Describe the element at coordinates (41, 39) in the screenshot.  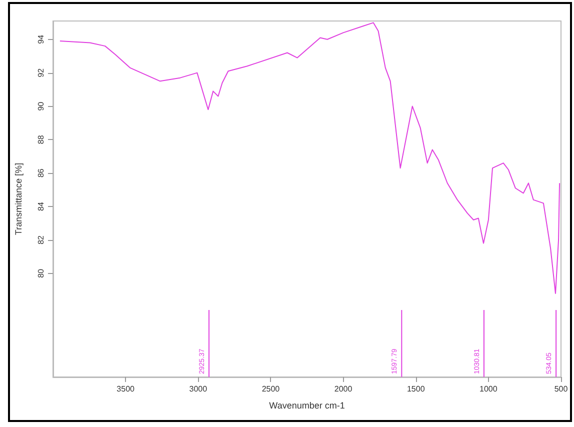
I see `y-tick-label: 94` at that location.